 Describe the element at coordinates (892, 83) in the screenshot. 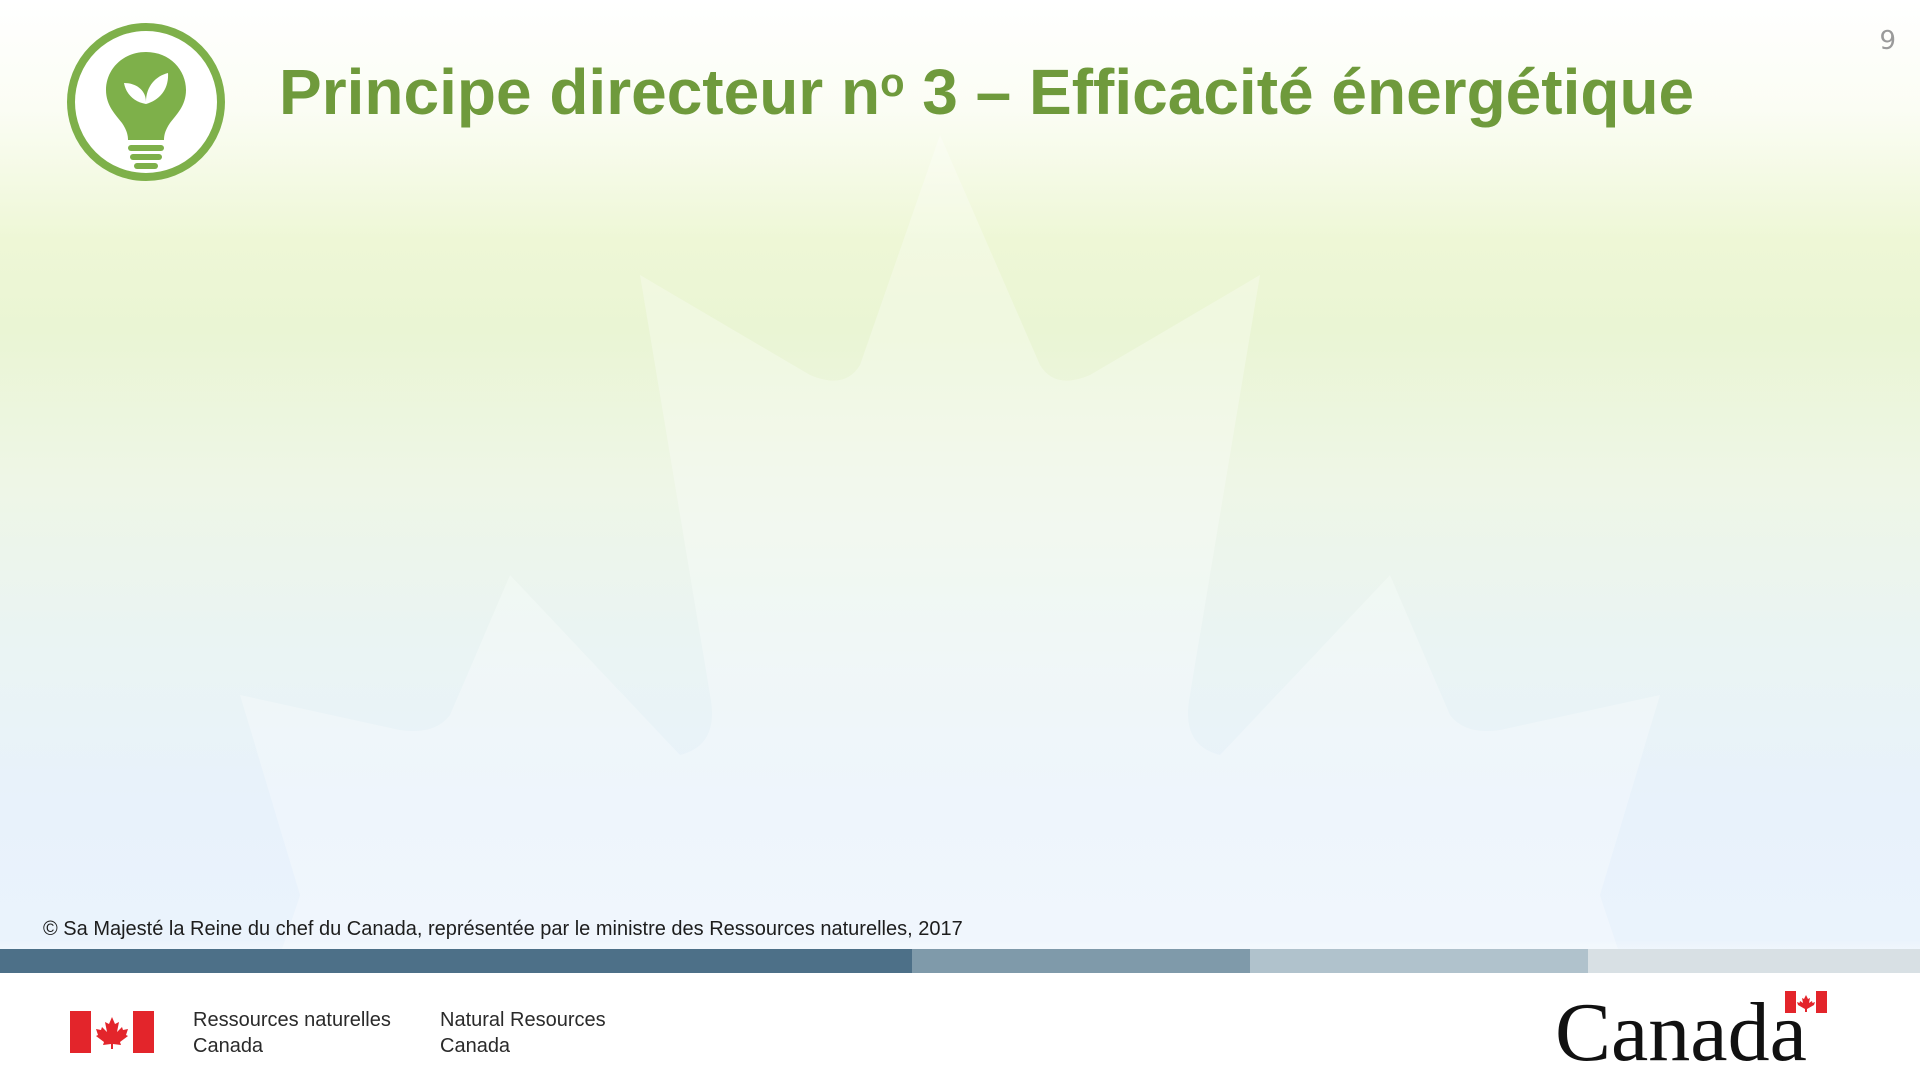

I see `title-superscript: o` at that location.